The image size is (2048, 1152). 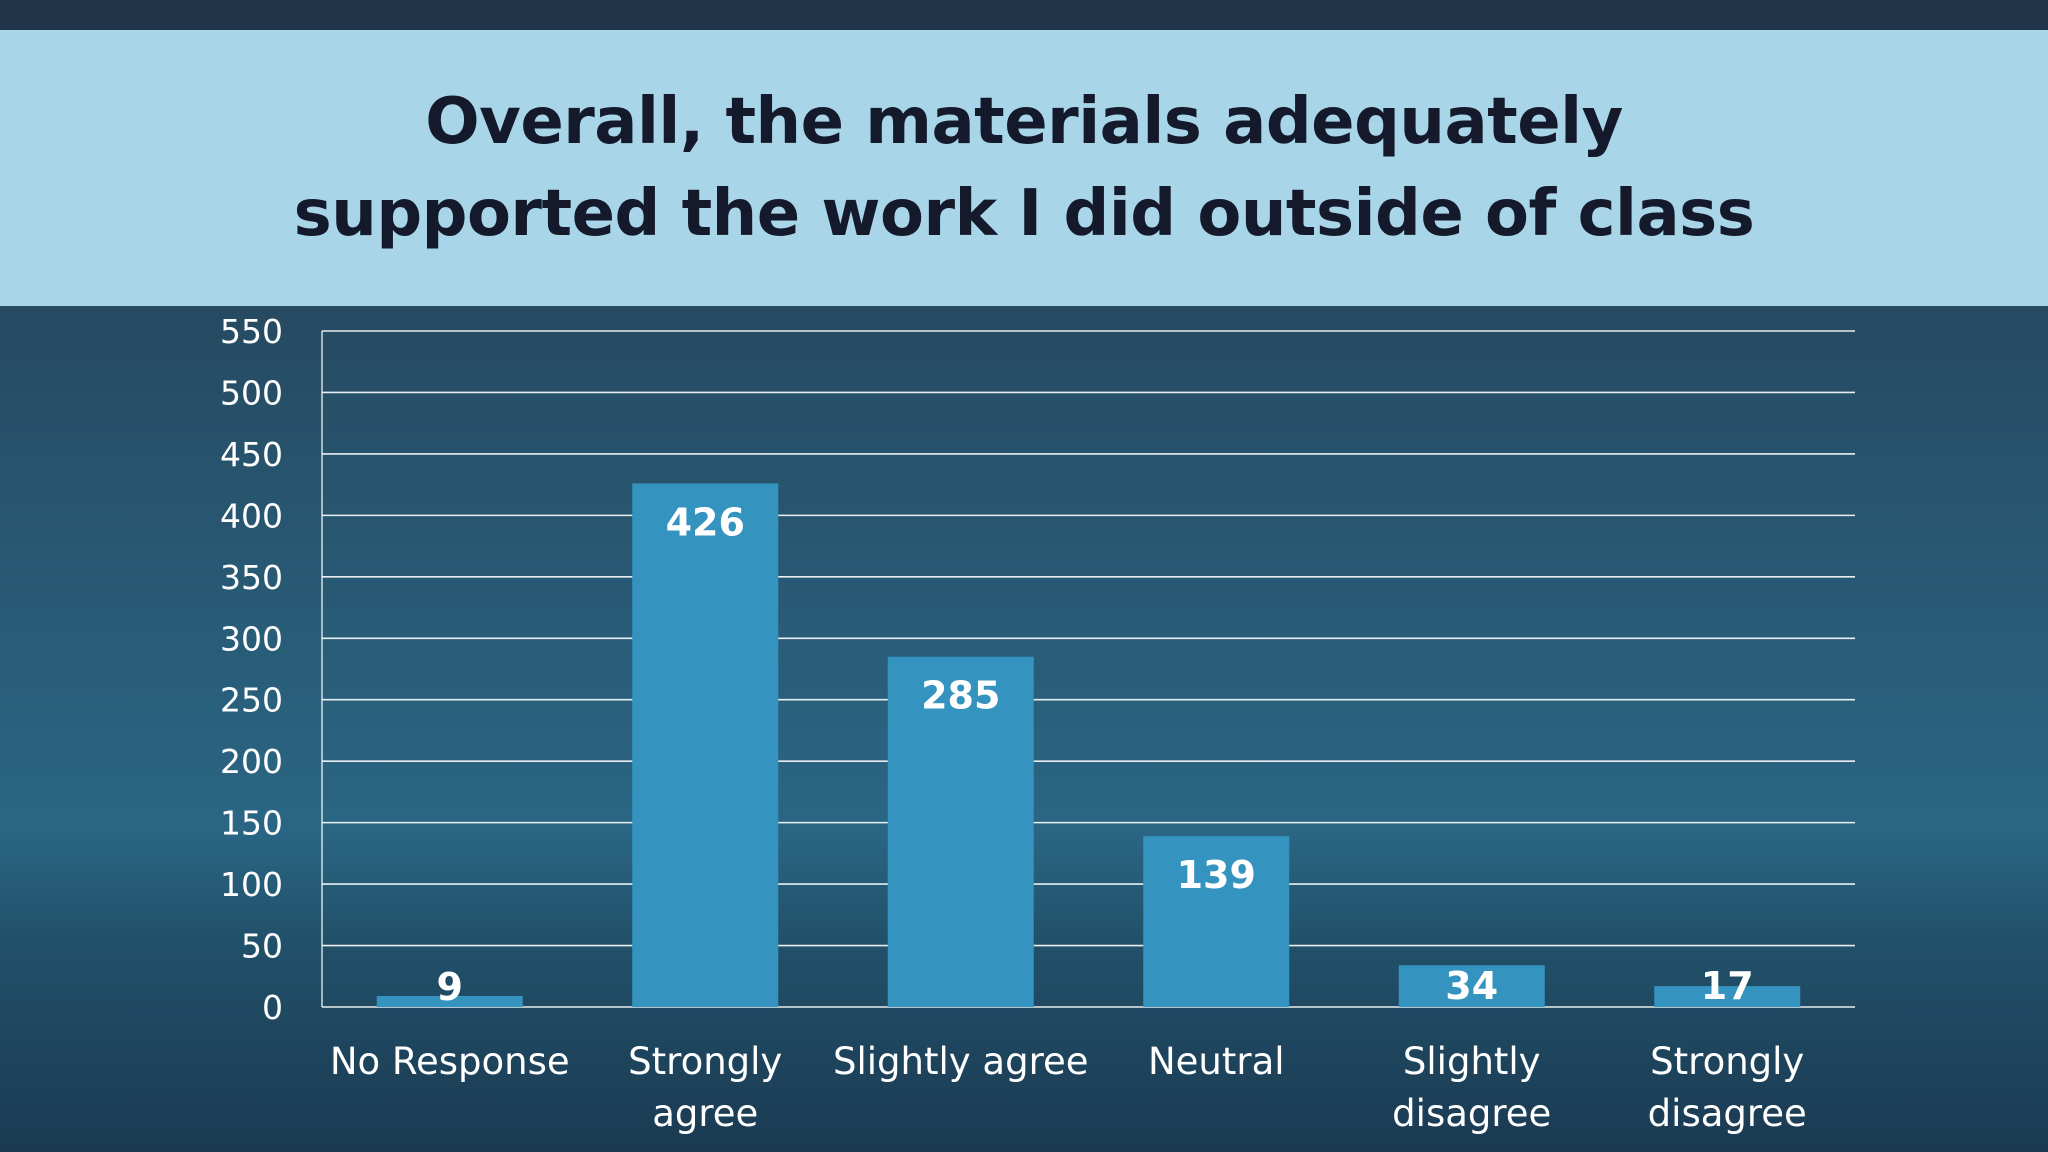 I want to click on data-label: 426, so click(x=705, y=522).